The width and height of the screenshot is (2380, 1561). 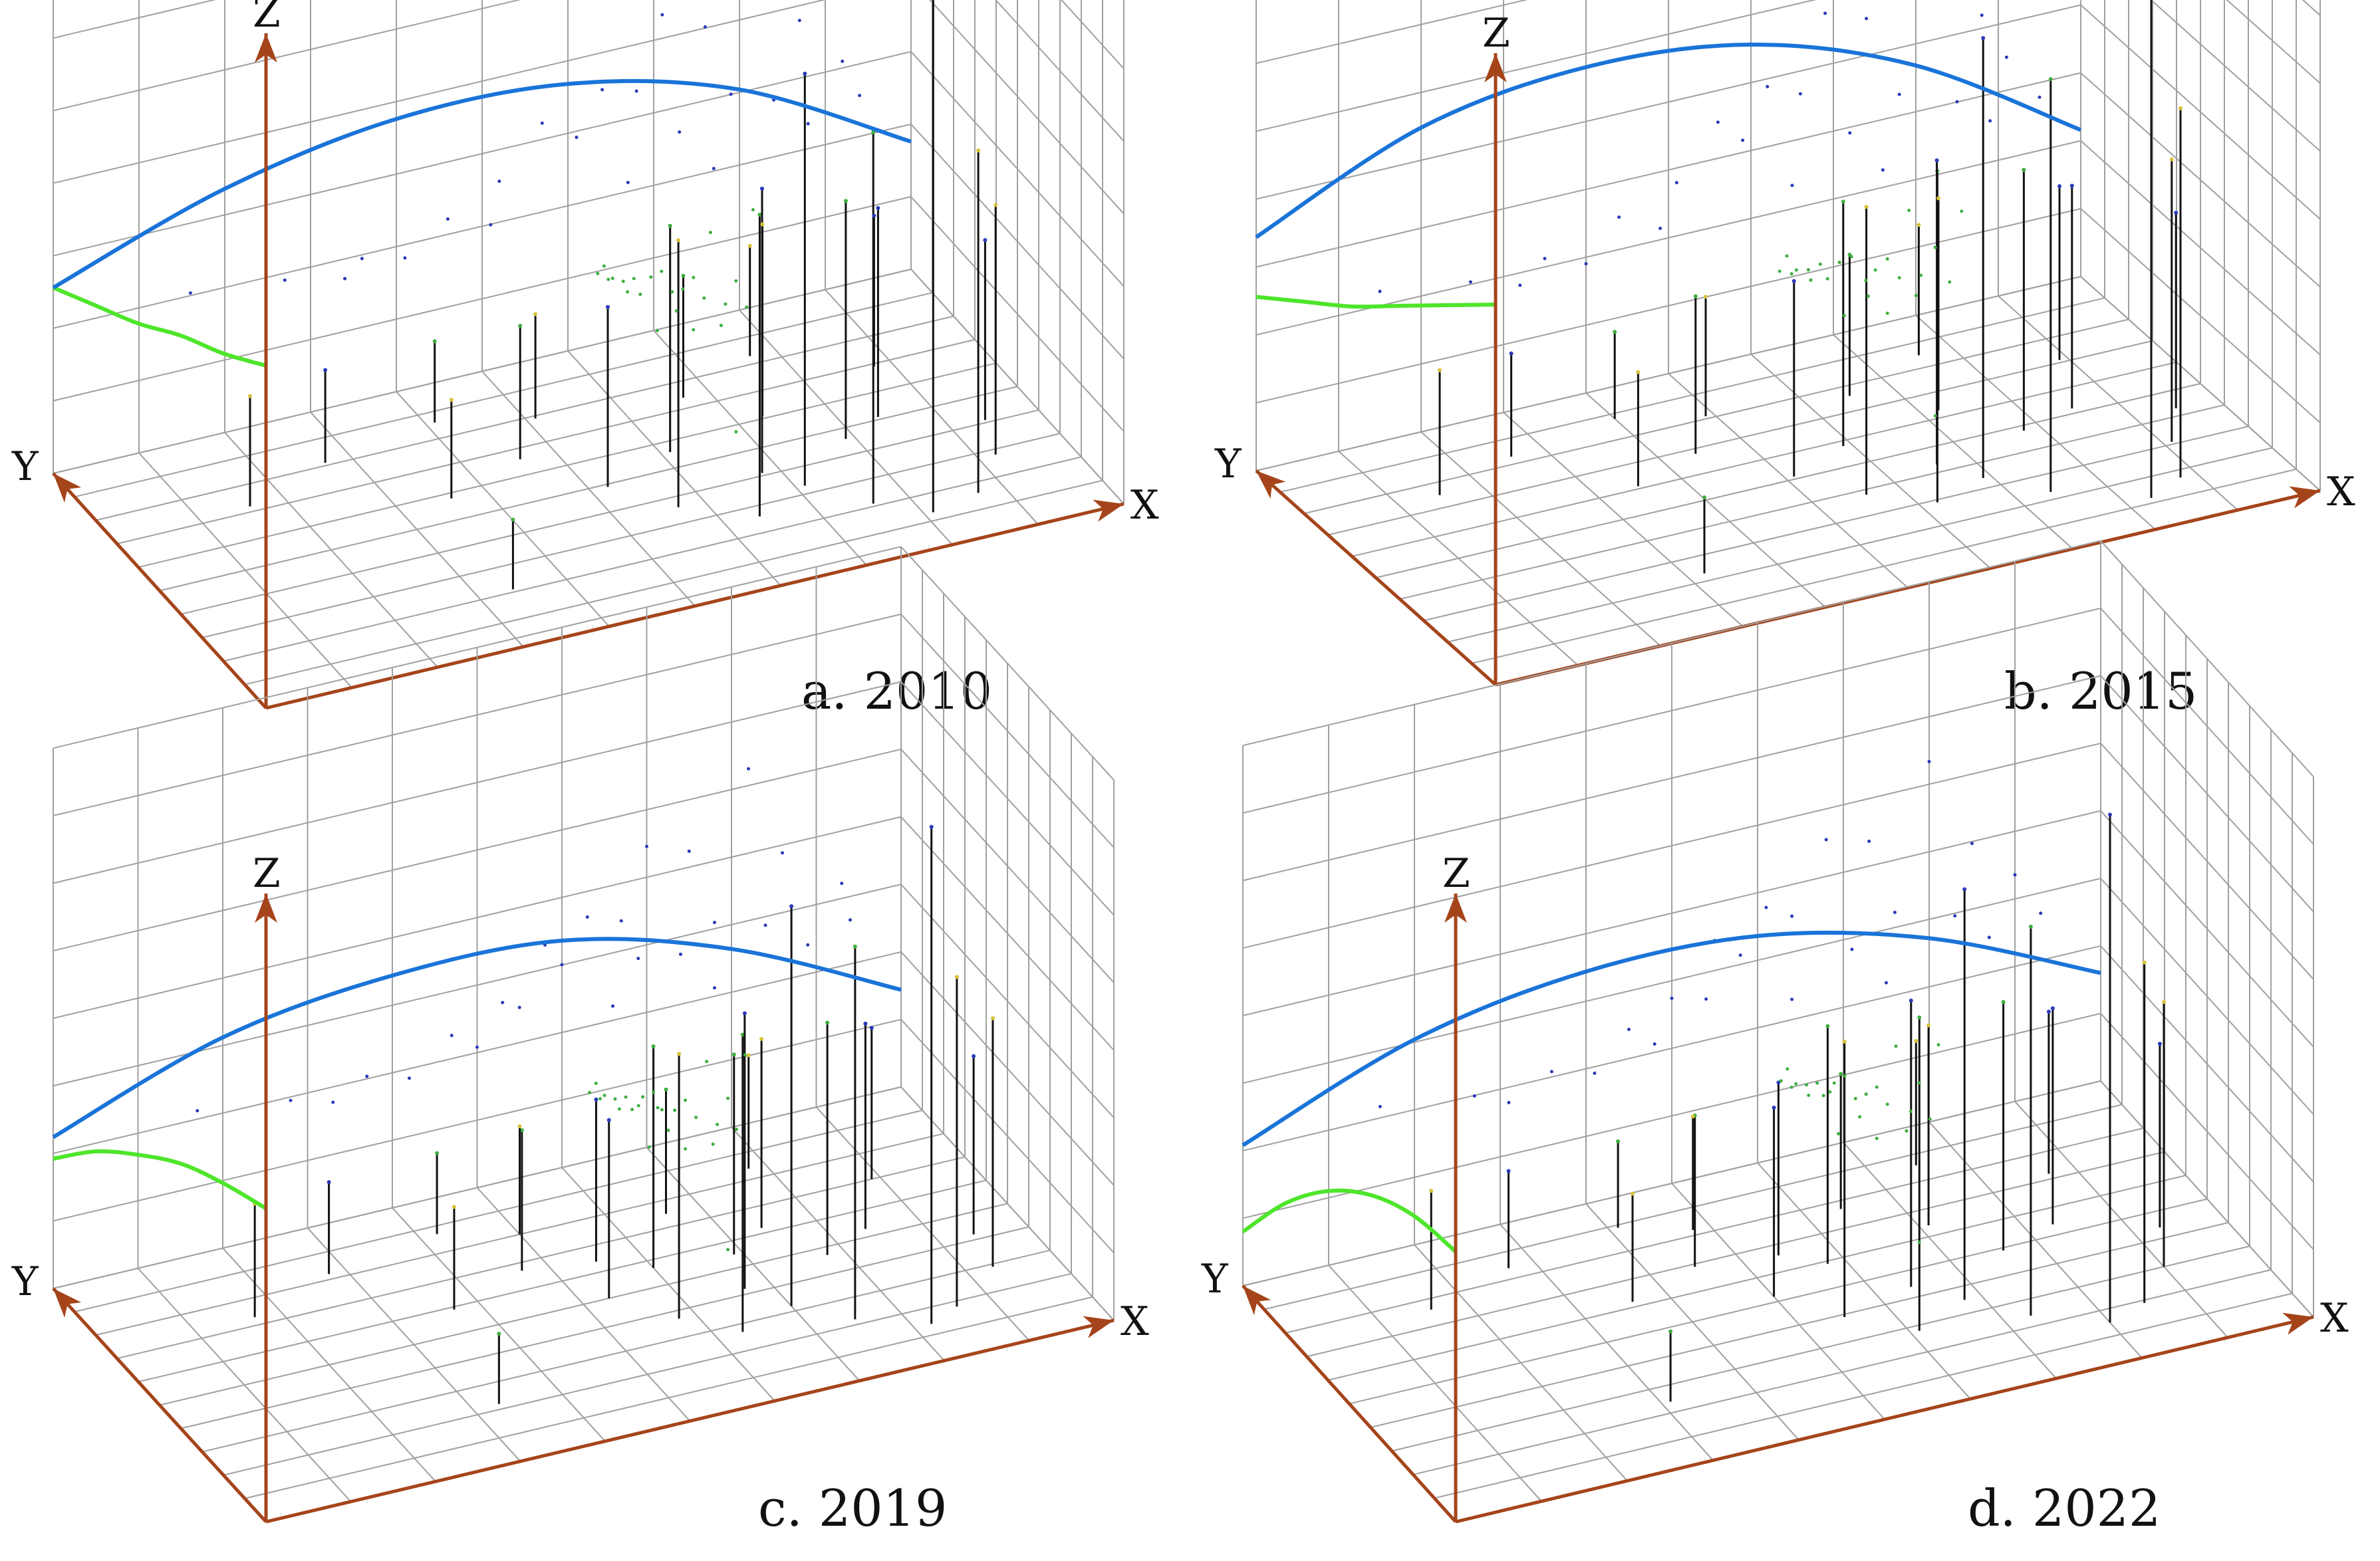 I want to click on y-axis-label: Y, so click(x=1215, y=1279).